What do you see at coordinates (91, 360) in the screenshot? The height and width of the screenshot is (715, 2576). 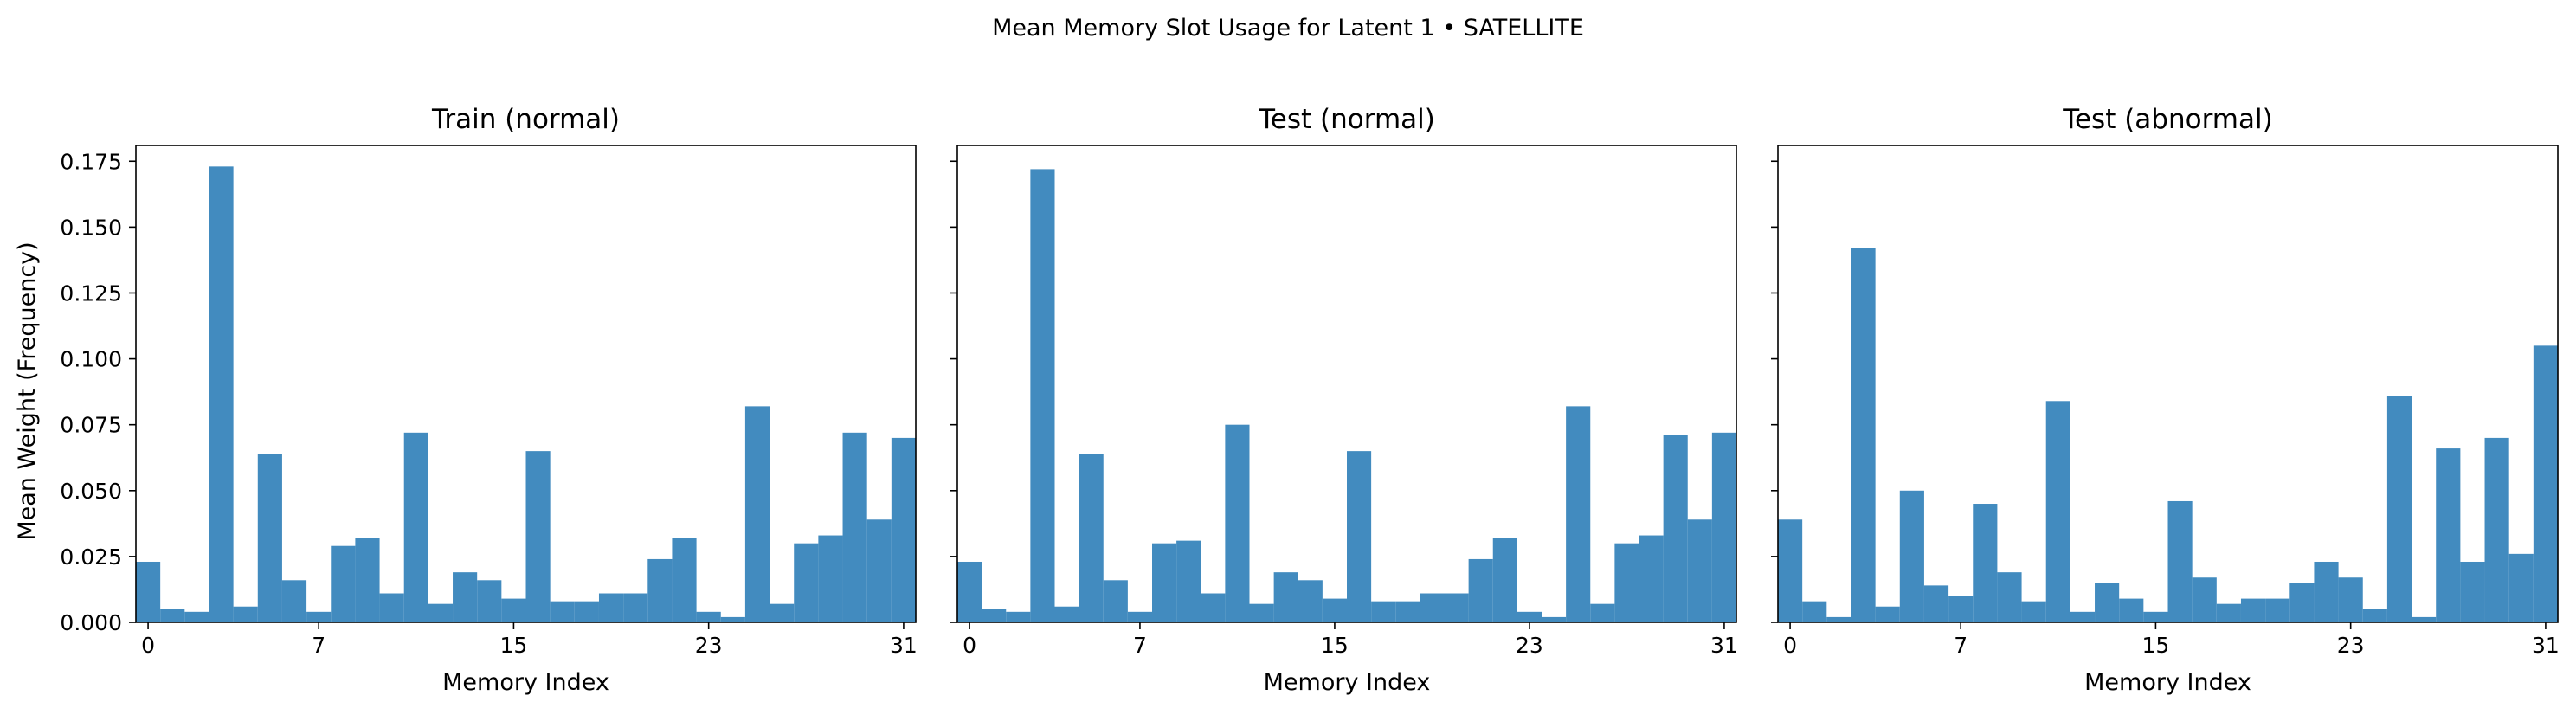 I see `y-tick-label: 0.100` at bounding box center [91, 360].